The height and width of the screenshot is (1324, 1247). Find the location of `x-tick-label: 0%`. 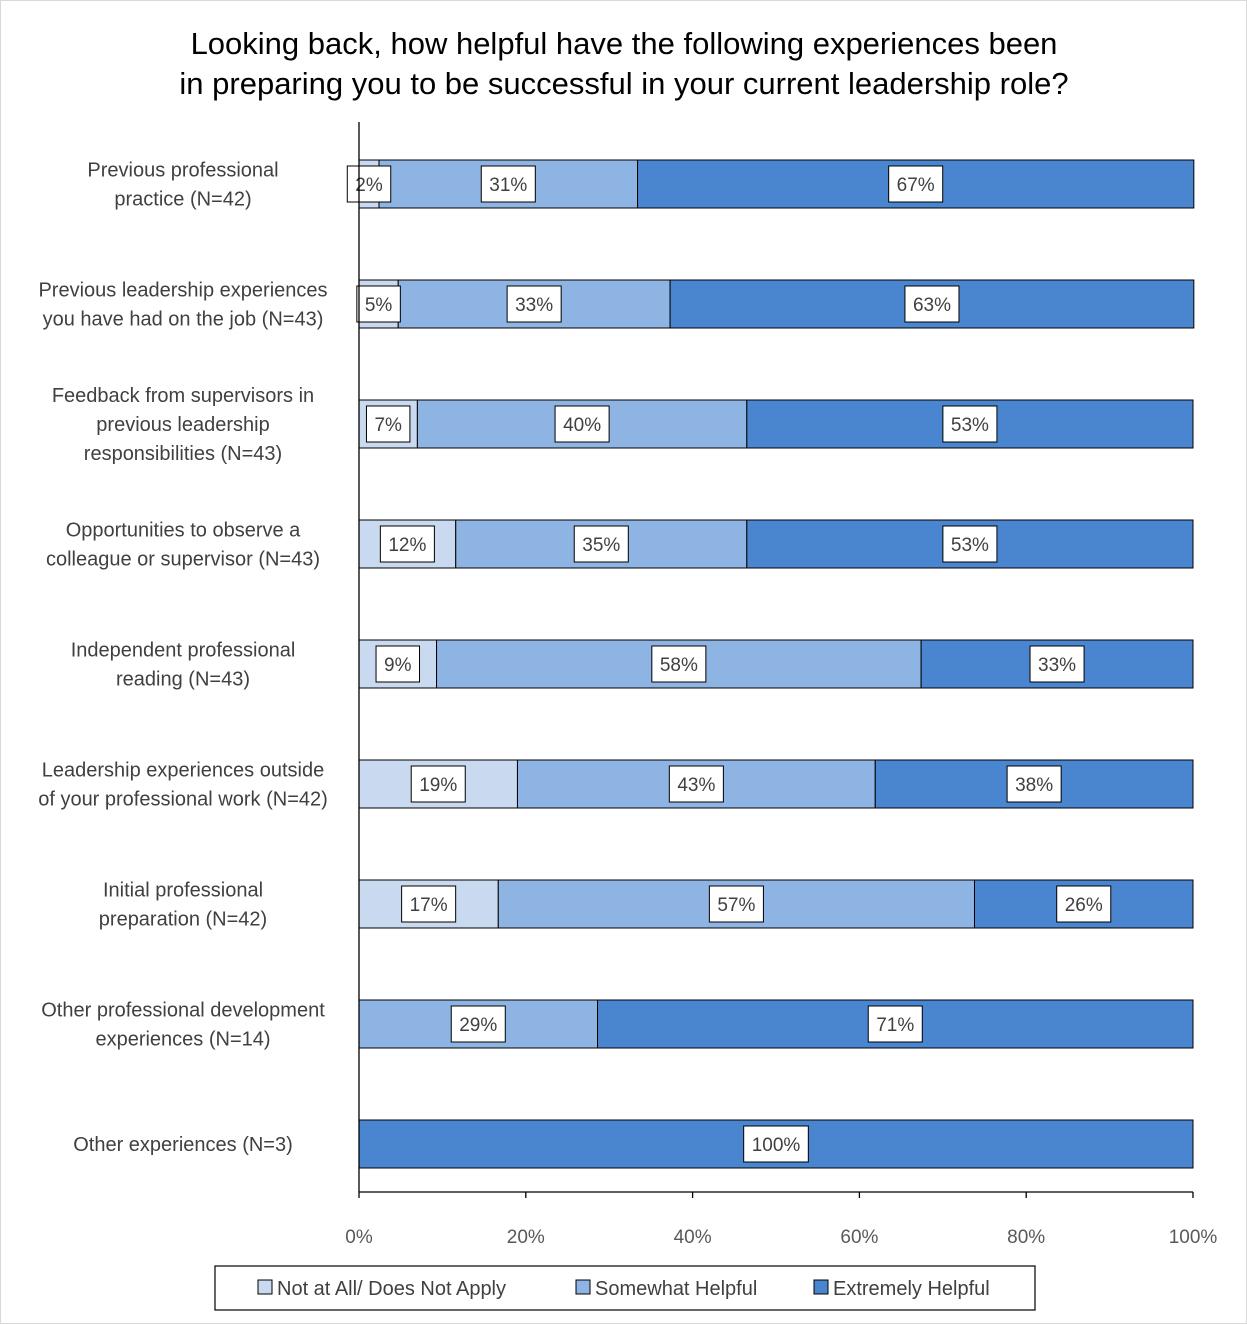

x-tick-label: 0% is located at coordinates (359, 1237).